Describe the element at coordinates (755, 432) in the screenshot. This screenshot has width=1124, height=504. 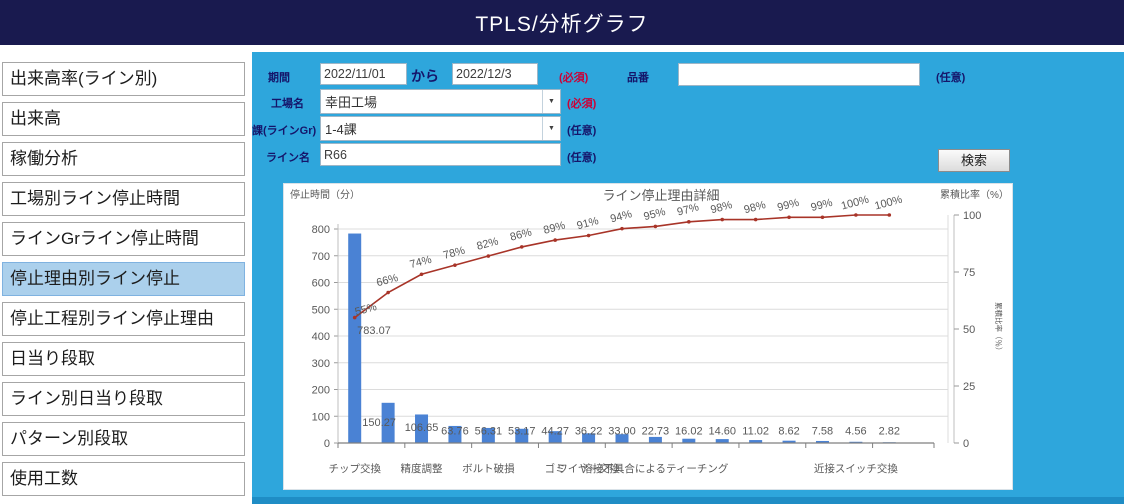
I see `svg-text: 11.02` at that location.